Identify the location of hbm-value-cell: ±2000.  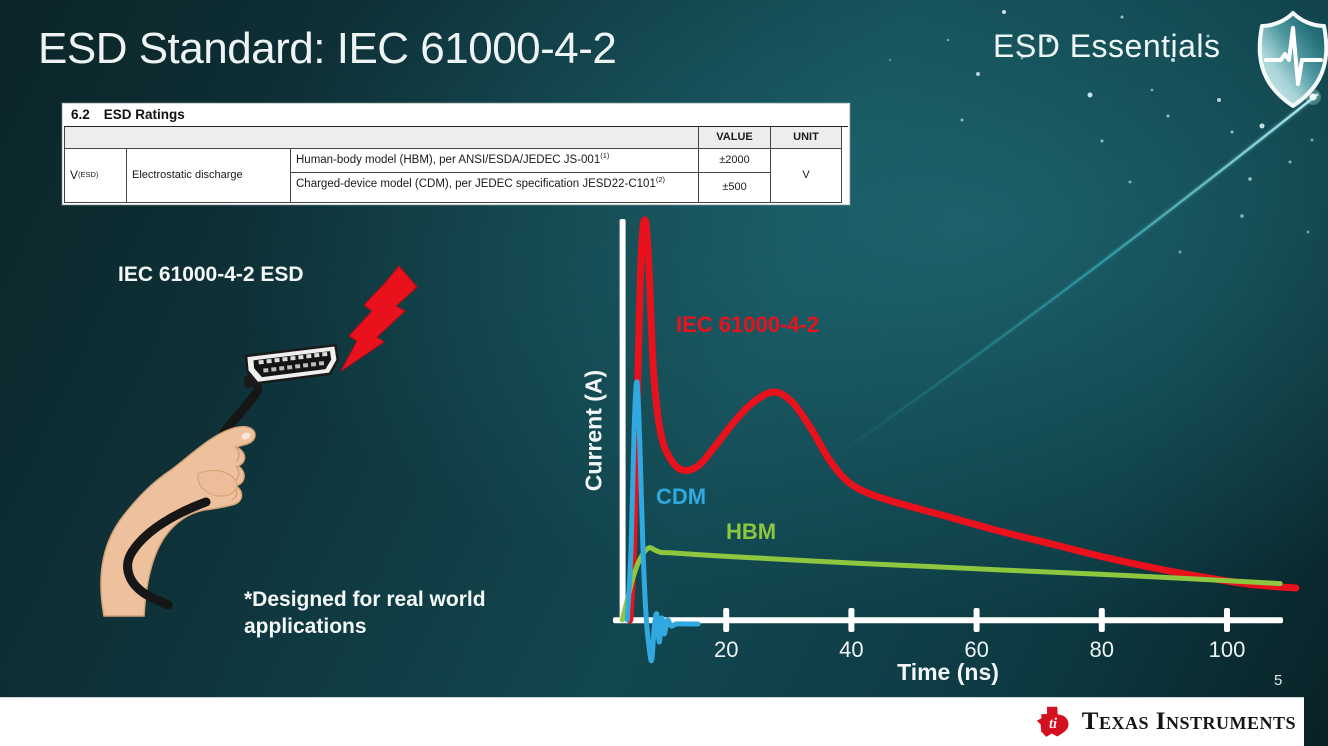
(735, 161).